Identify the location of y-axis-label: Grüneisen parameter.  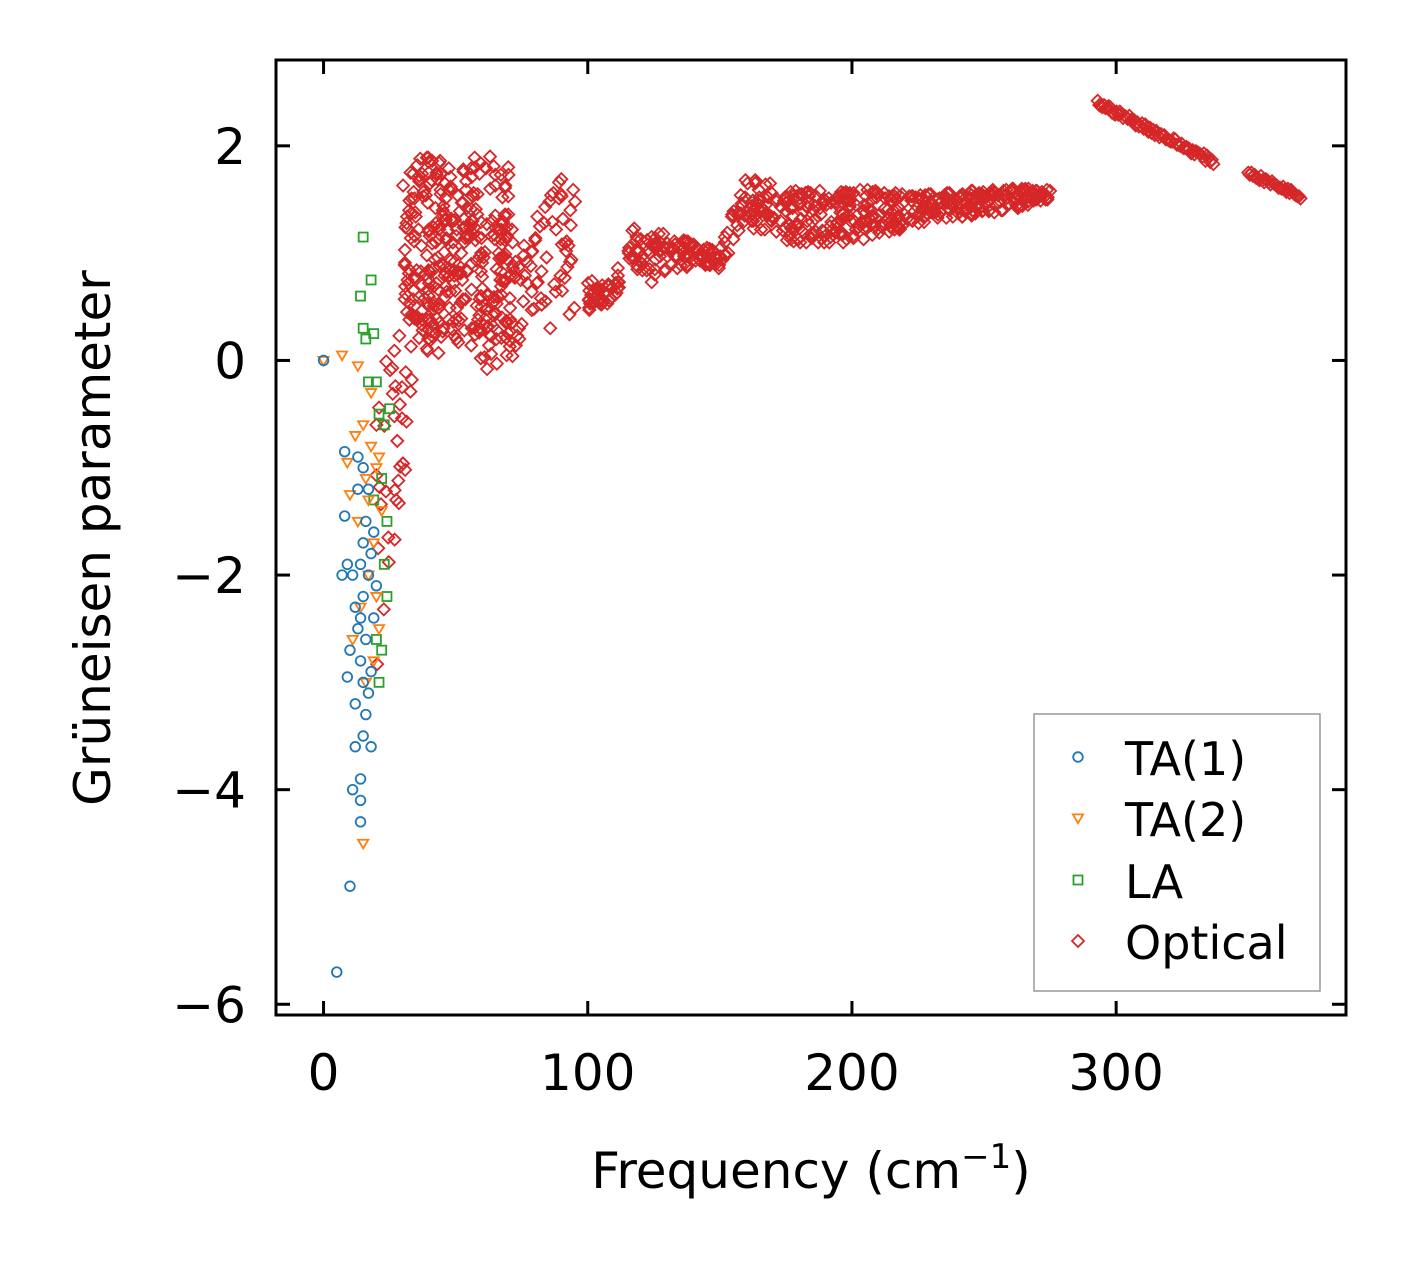
(93, 538).